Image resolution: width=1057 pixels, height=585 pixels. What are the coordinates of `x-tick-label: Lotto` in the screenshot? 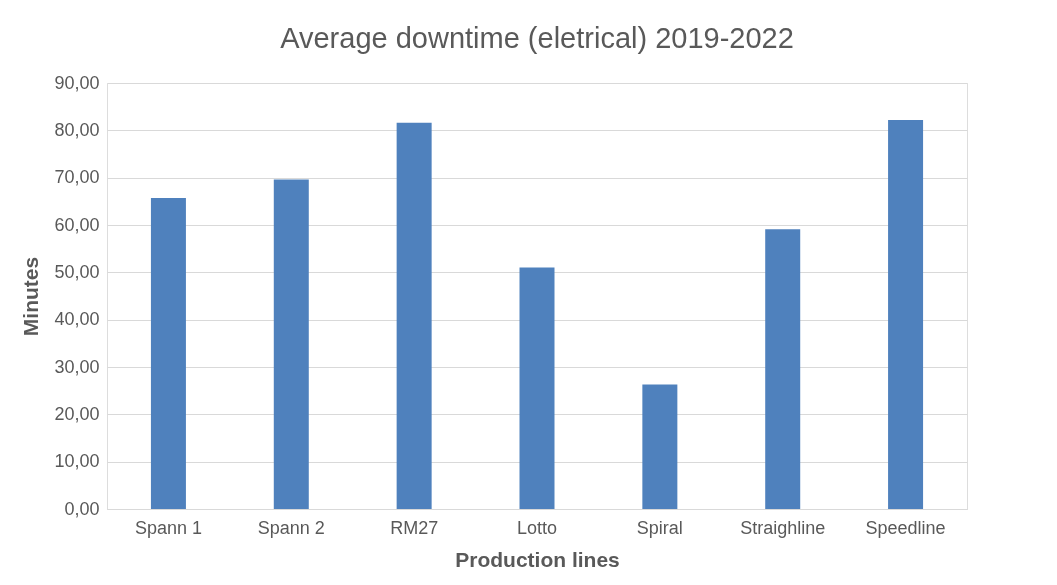 It's located at (537, 527).